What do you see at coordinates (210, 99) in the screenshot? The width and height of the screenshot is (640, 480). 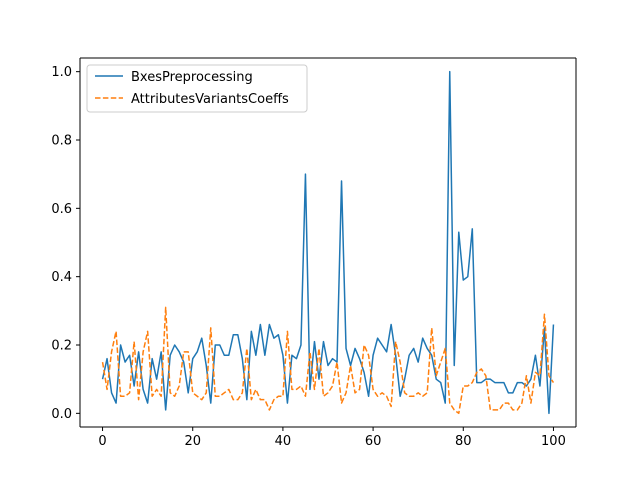 I see `legend-label: AttributesVariantsCoeffs` at bounding box center [210, 99].